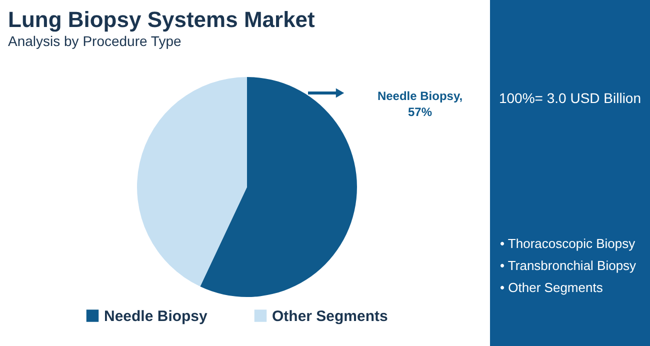 This screenshot has width=650, height=346. What do you see at coordinates (95, 41) in the screenshot?
I see `chart-subtitle: Analysis by Procedure Type` at bounding box center [95, 41].